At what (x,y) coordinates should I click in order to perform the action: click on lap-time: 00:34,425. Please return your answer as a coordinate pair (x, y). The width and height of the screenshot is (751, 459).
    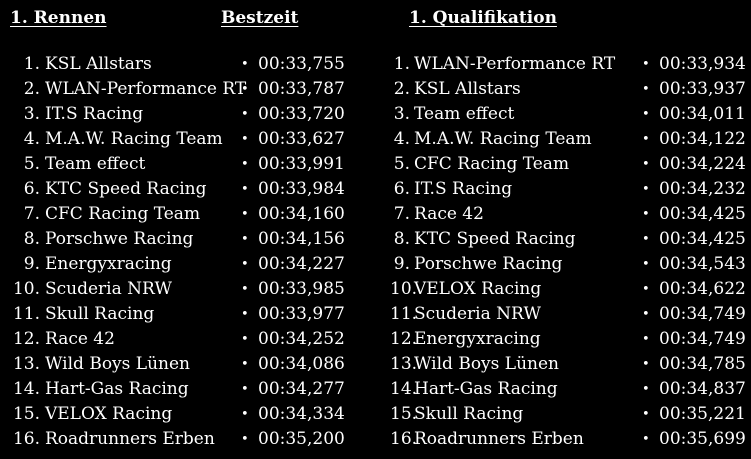
    Looking at the image, I should click on (702, 214).